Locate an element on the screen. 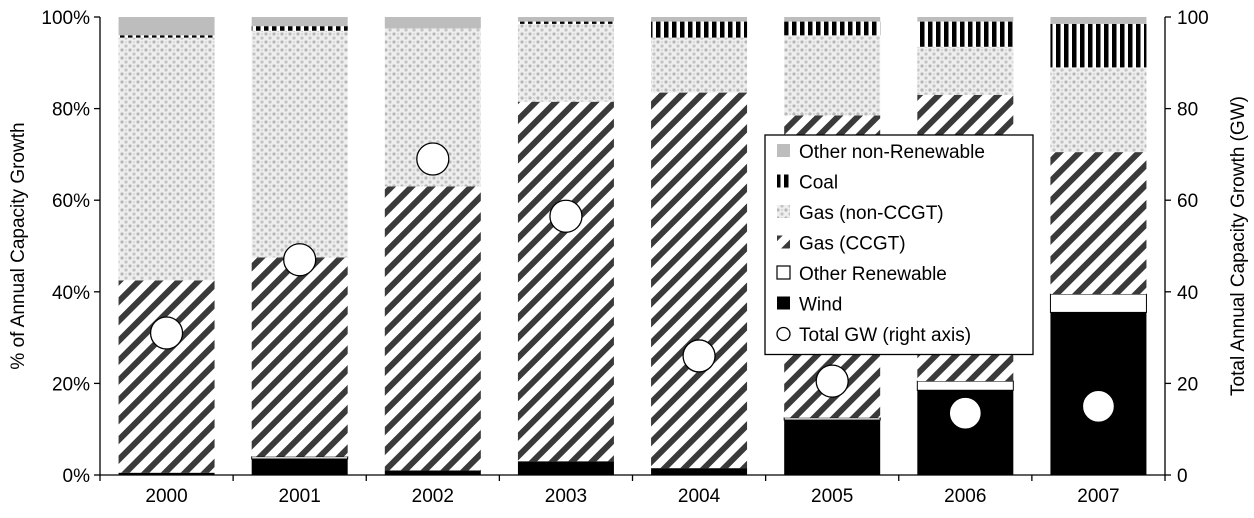 This screenshot has height=518, width=1254. bar-segment-other-non-renewable-2007 is located at coordinates (1098, 20).